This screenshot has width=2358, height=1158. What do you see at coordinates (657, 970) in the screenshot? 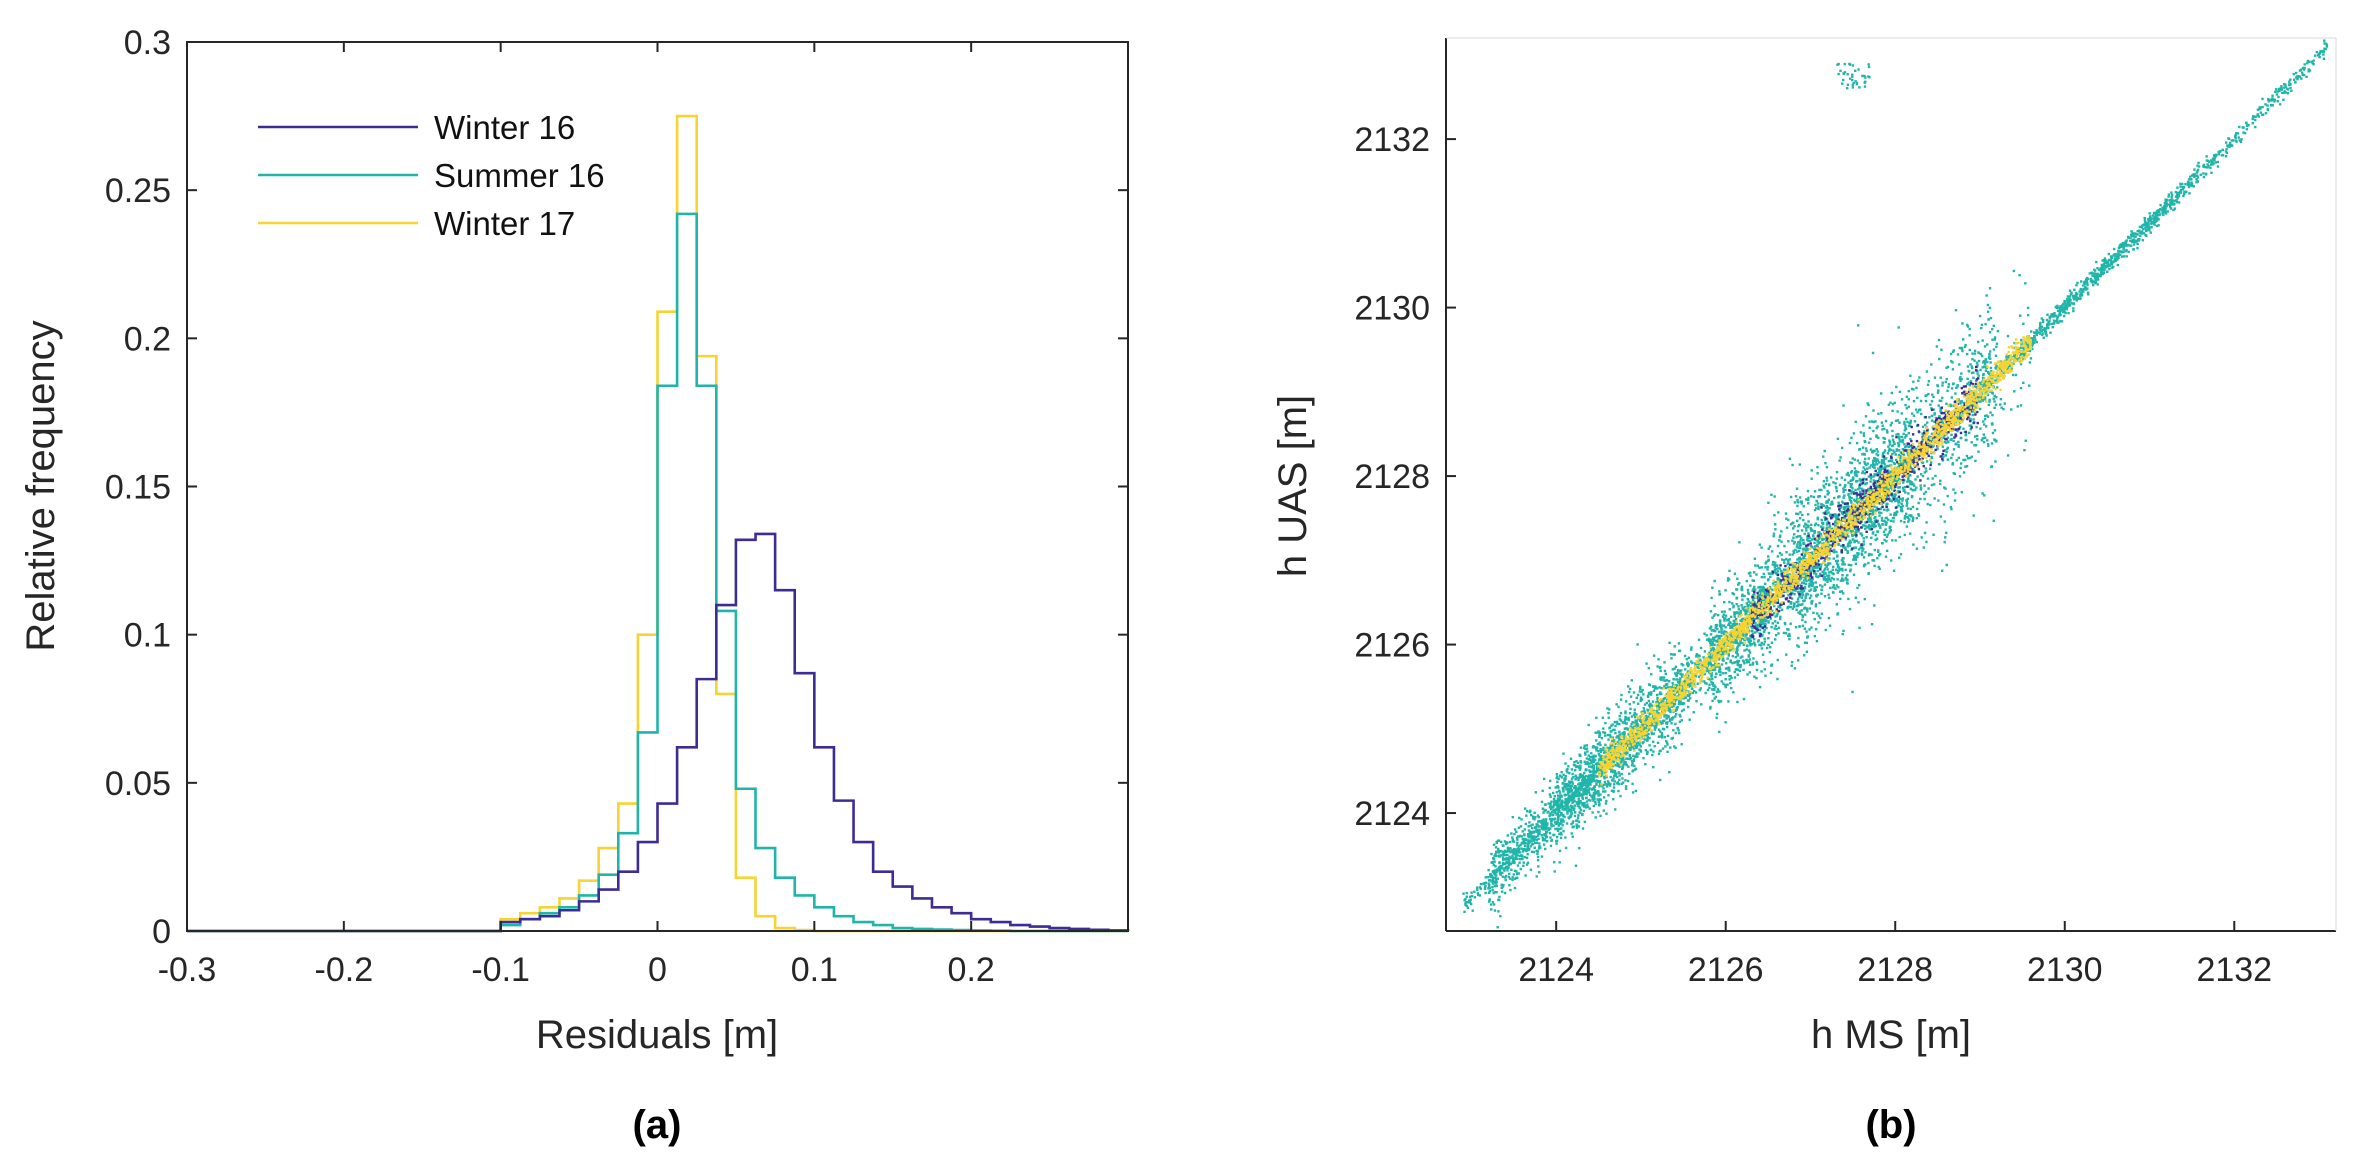
I see `x-tick-label: 0` at bounding box center [657, 970].